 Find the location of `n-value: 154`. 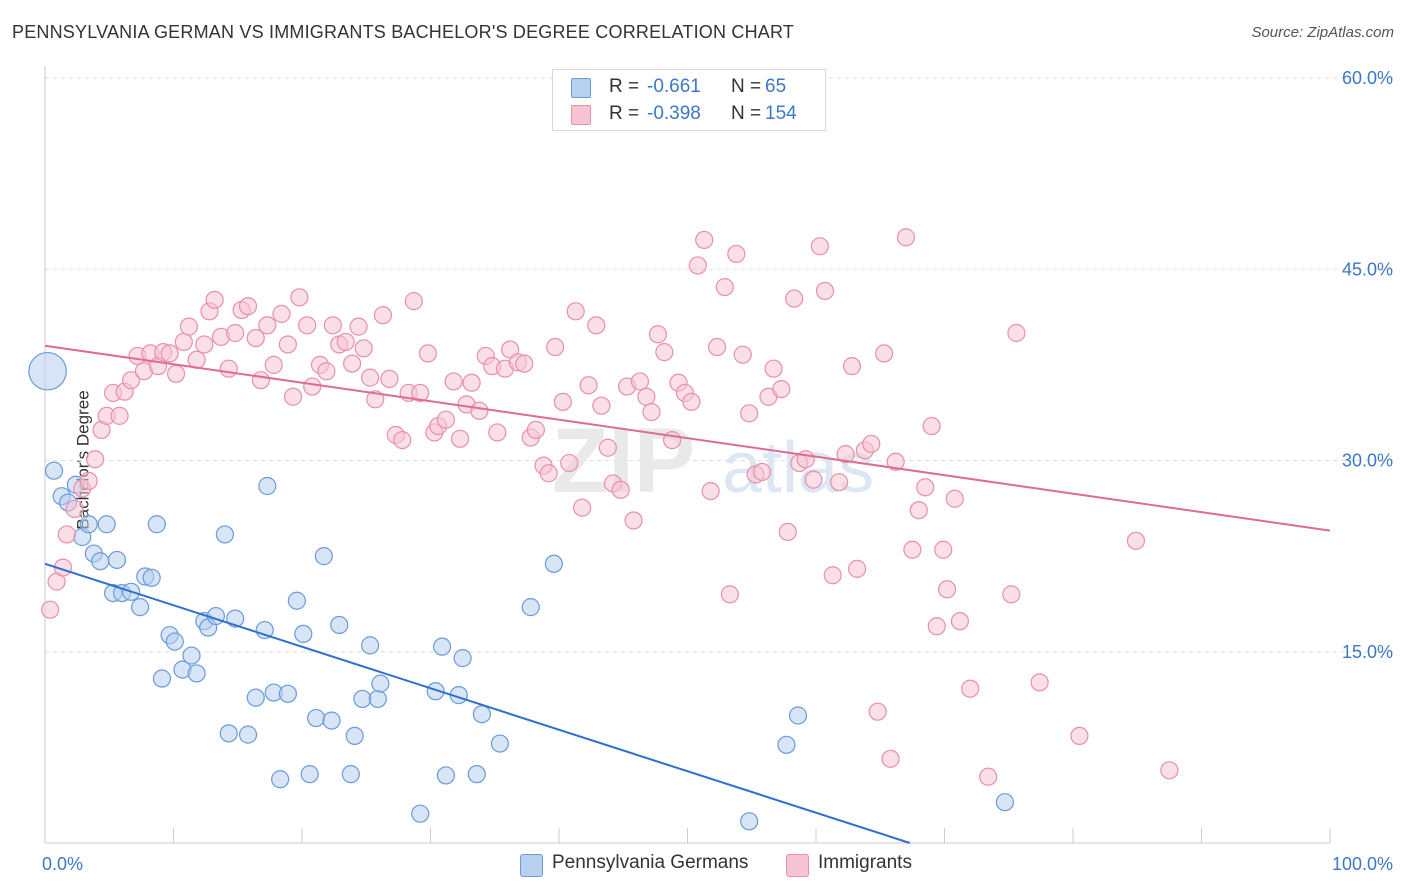

n-value: 154 is located at coordinates (781, 113).